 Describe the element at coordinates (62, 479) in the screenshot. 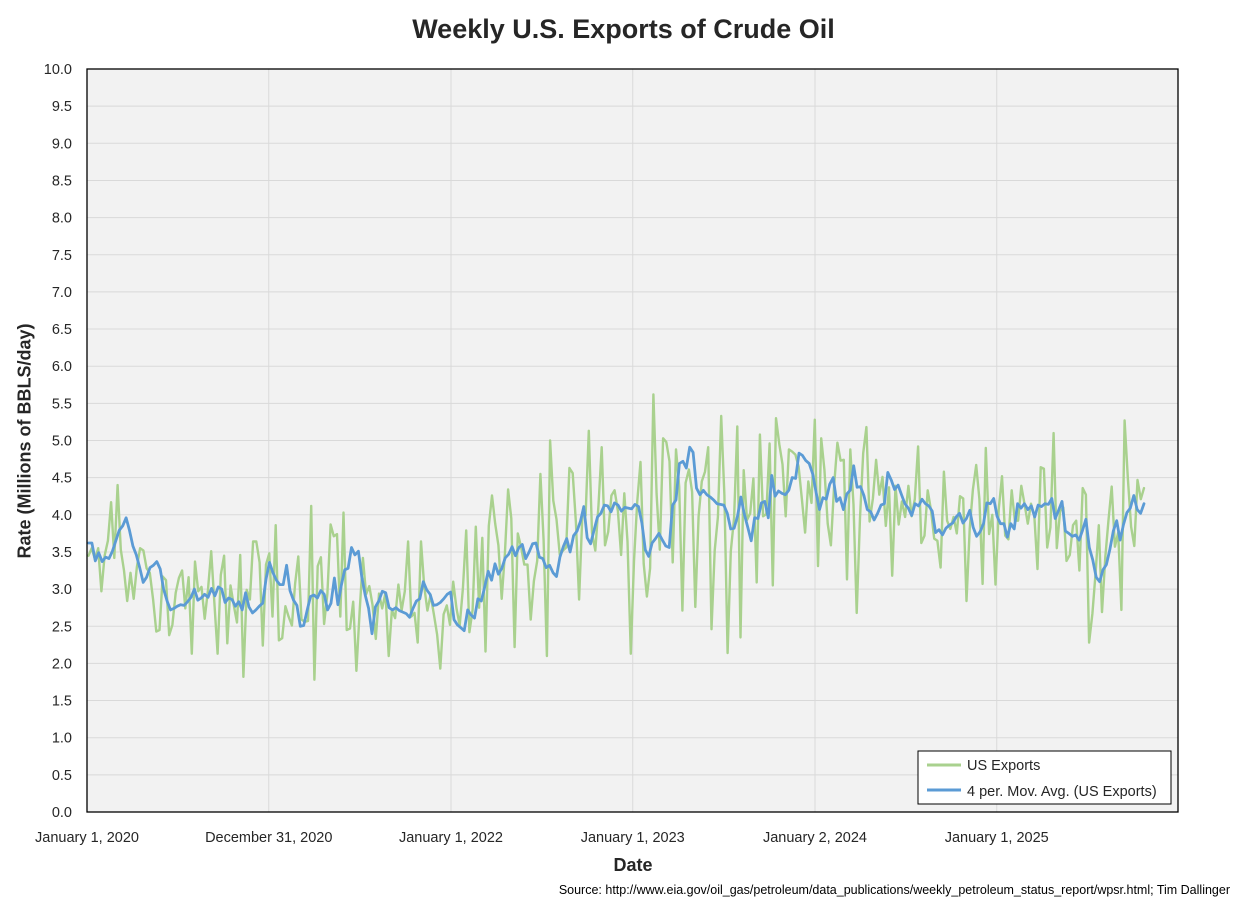

I see `y-tick-label: 4.5` at that location.